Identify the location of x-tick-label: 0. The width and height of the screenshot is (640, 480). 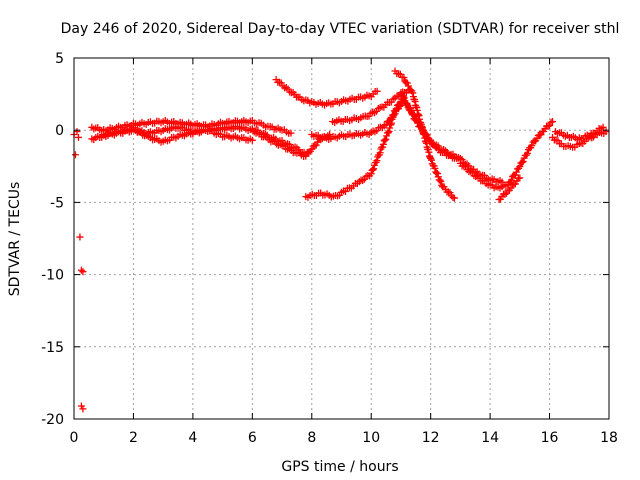
(74, 438).